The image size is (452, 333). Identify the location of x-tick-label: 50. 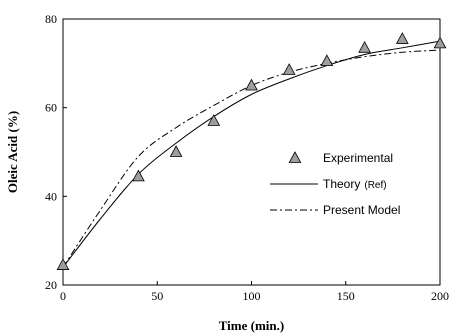
(157, 296).